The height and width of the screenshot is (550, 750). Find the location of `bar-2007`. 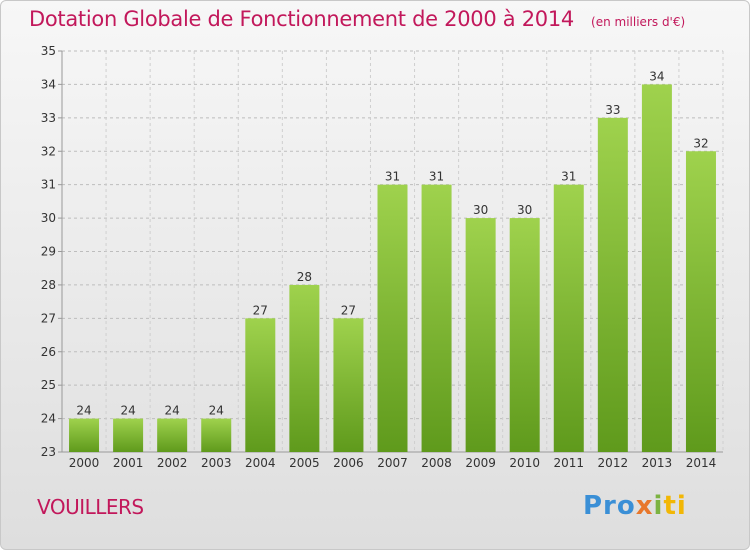

bar-2007 is located at coordinates (392, 318).